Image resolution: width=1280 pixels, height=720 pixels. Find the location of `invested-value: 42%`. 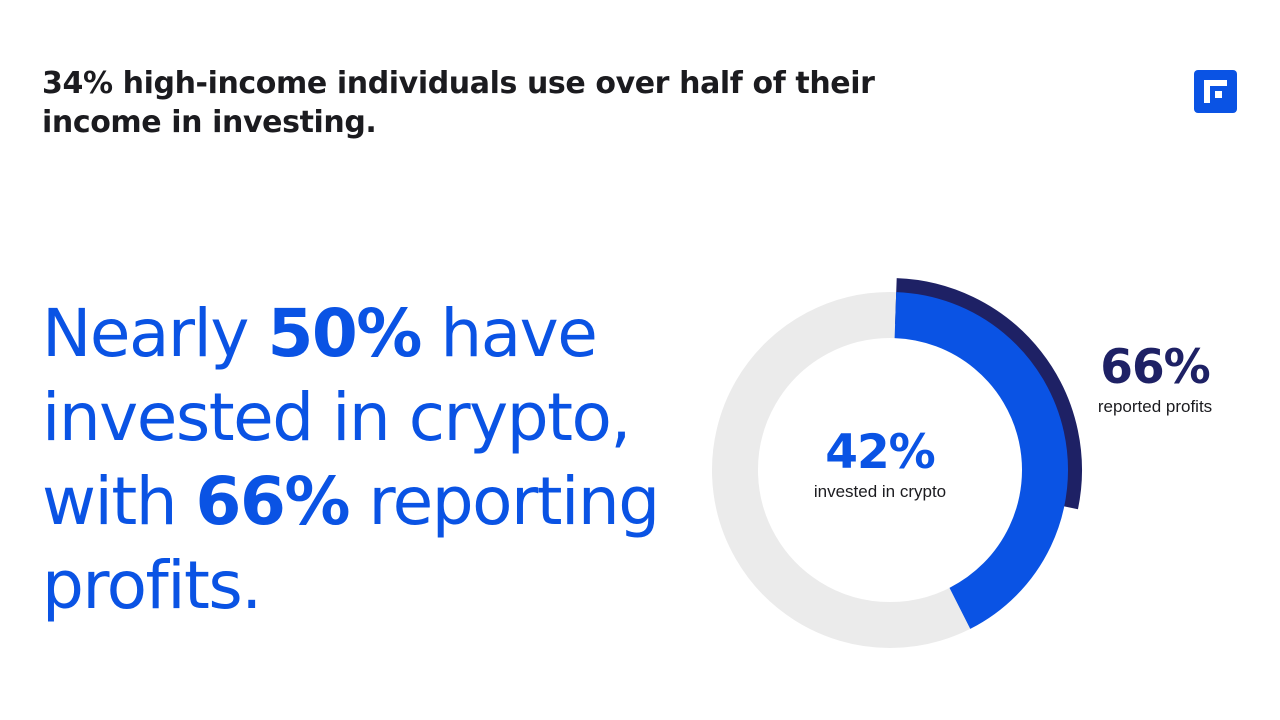

invested-value: 42% is located at coordinates (880, 452).